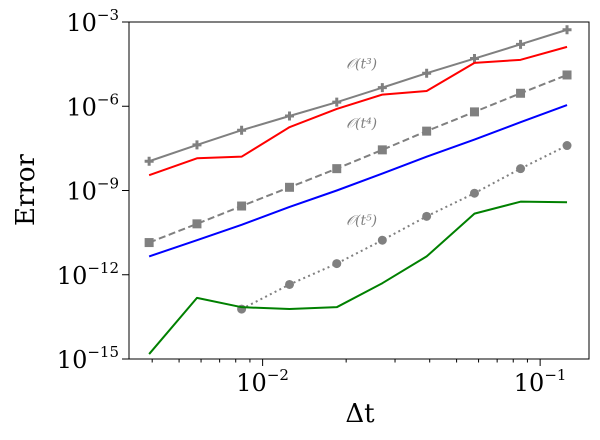 The image size is (600, 440). I want to click on x-tick-label: 10⁻², so click(262, 381).